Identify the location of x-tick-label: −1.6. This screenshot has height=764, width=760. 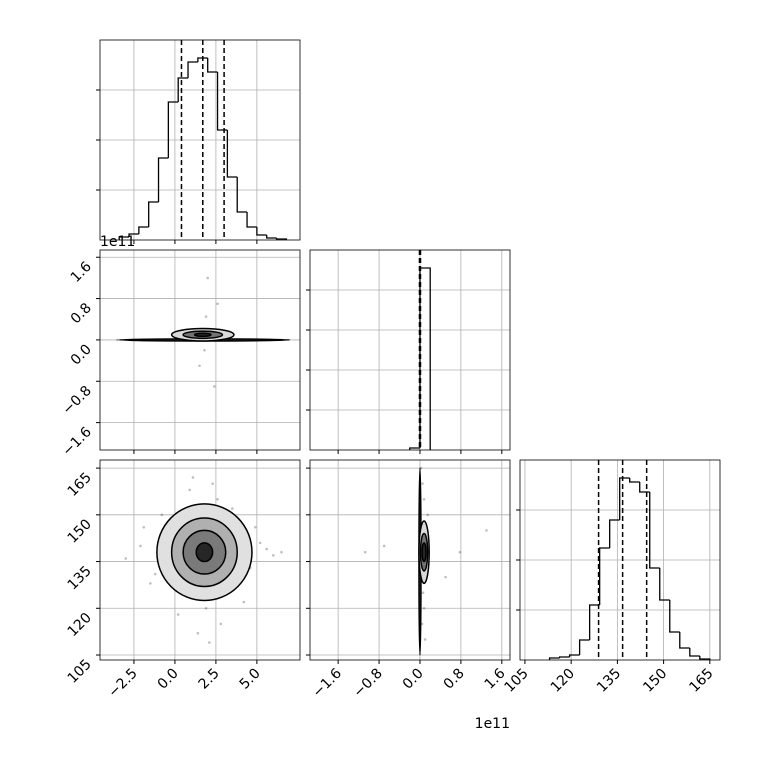
(327, 682).